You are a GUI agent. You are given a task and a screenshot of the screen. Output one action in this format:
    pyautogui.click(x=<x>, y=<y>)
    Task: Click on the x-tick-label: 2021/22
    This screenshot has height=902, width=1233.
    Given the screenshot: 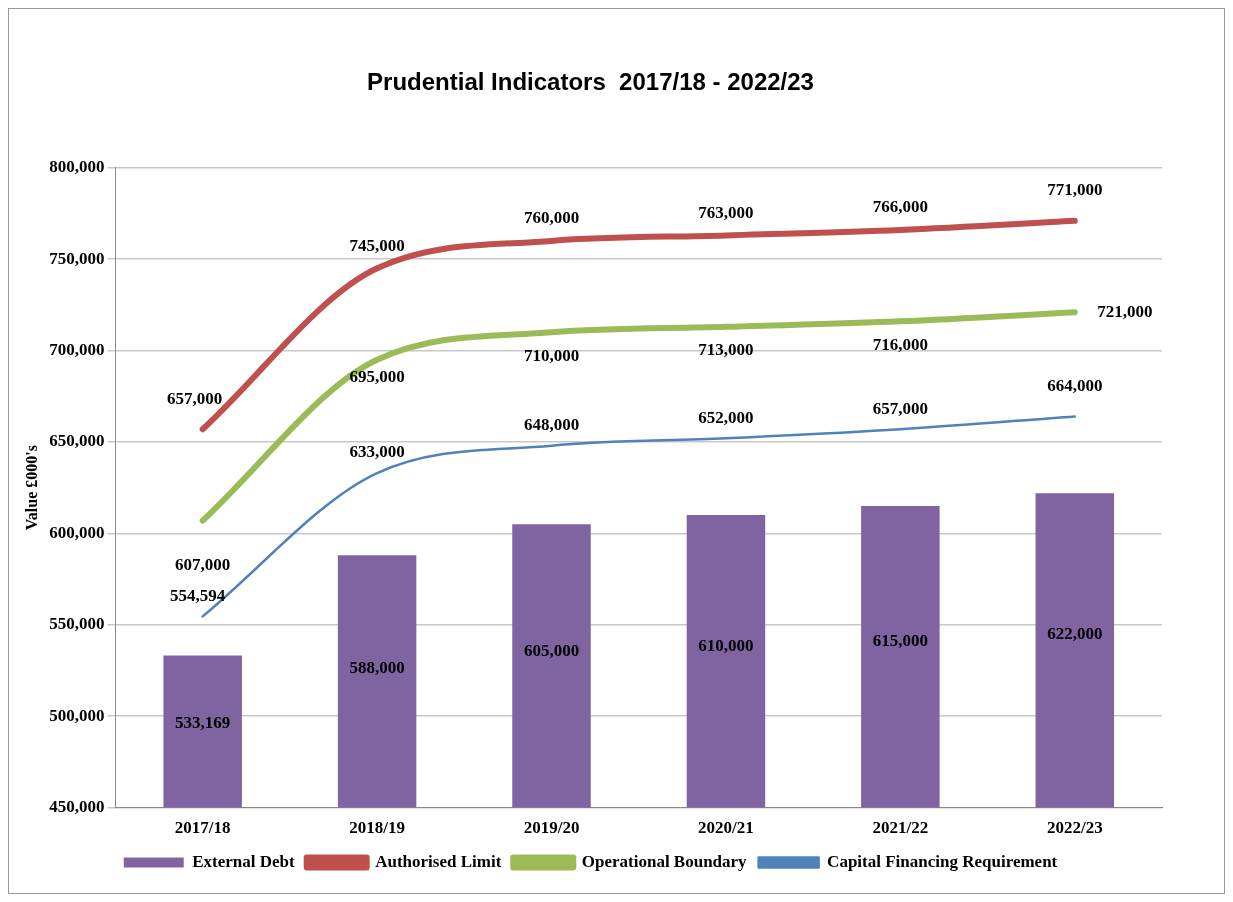 What is the action you would take?
    pyautogui.click(x=900, y=828)
    